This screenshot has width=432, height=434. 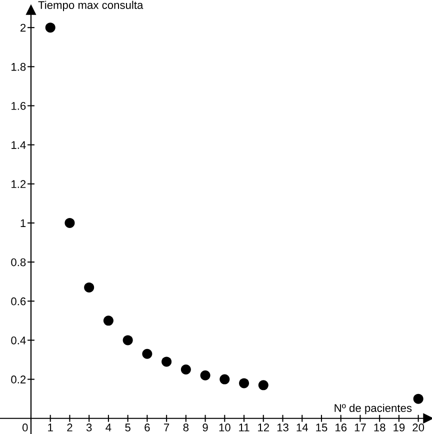 What do you see at coordinates (18, 301) in the screenshot?
I see `y-tick-label: 0.6` at bounding box center [18, 301].